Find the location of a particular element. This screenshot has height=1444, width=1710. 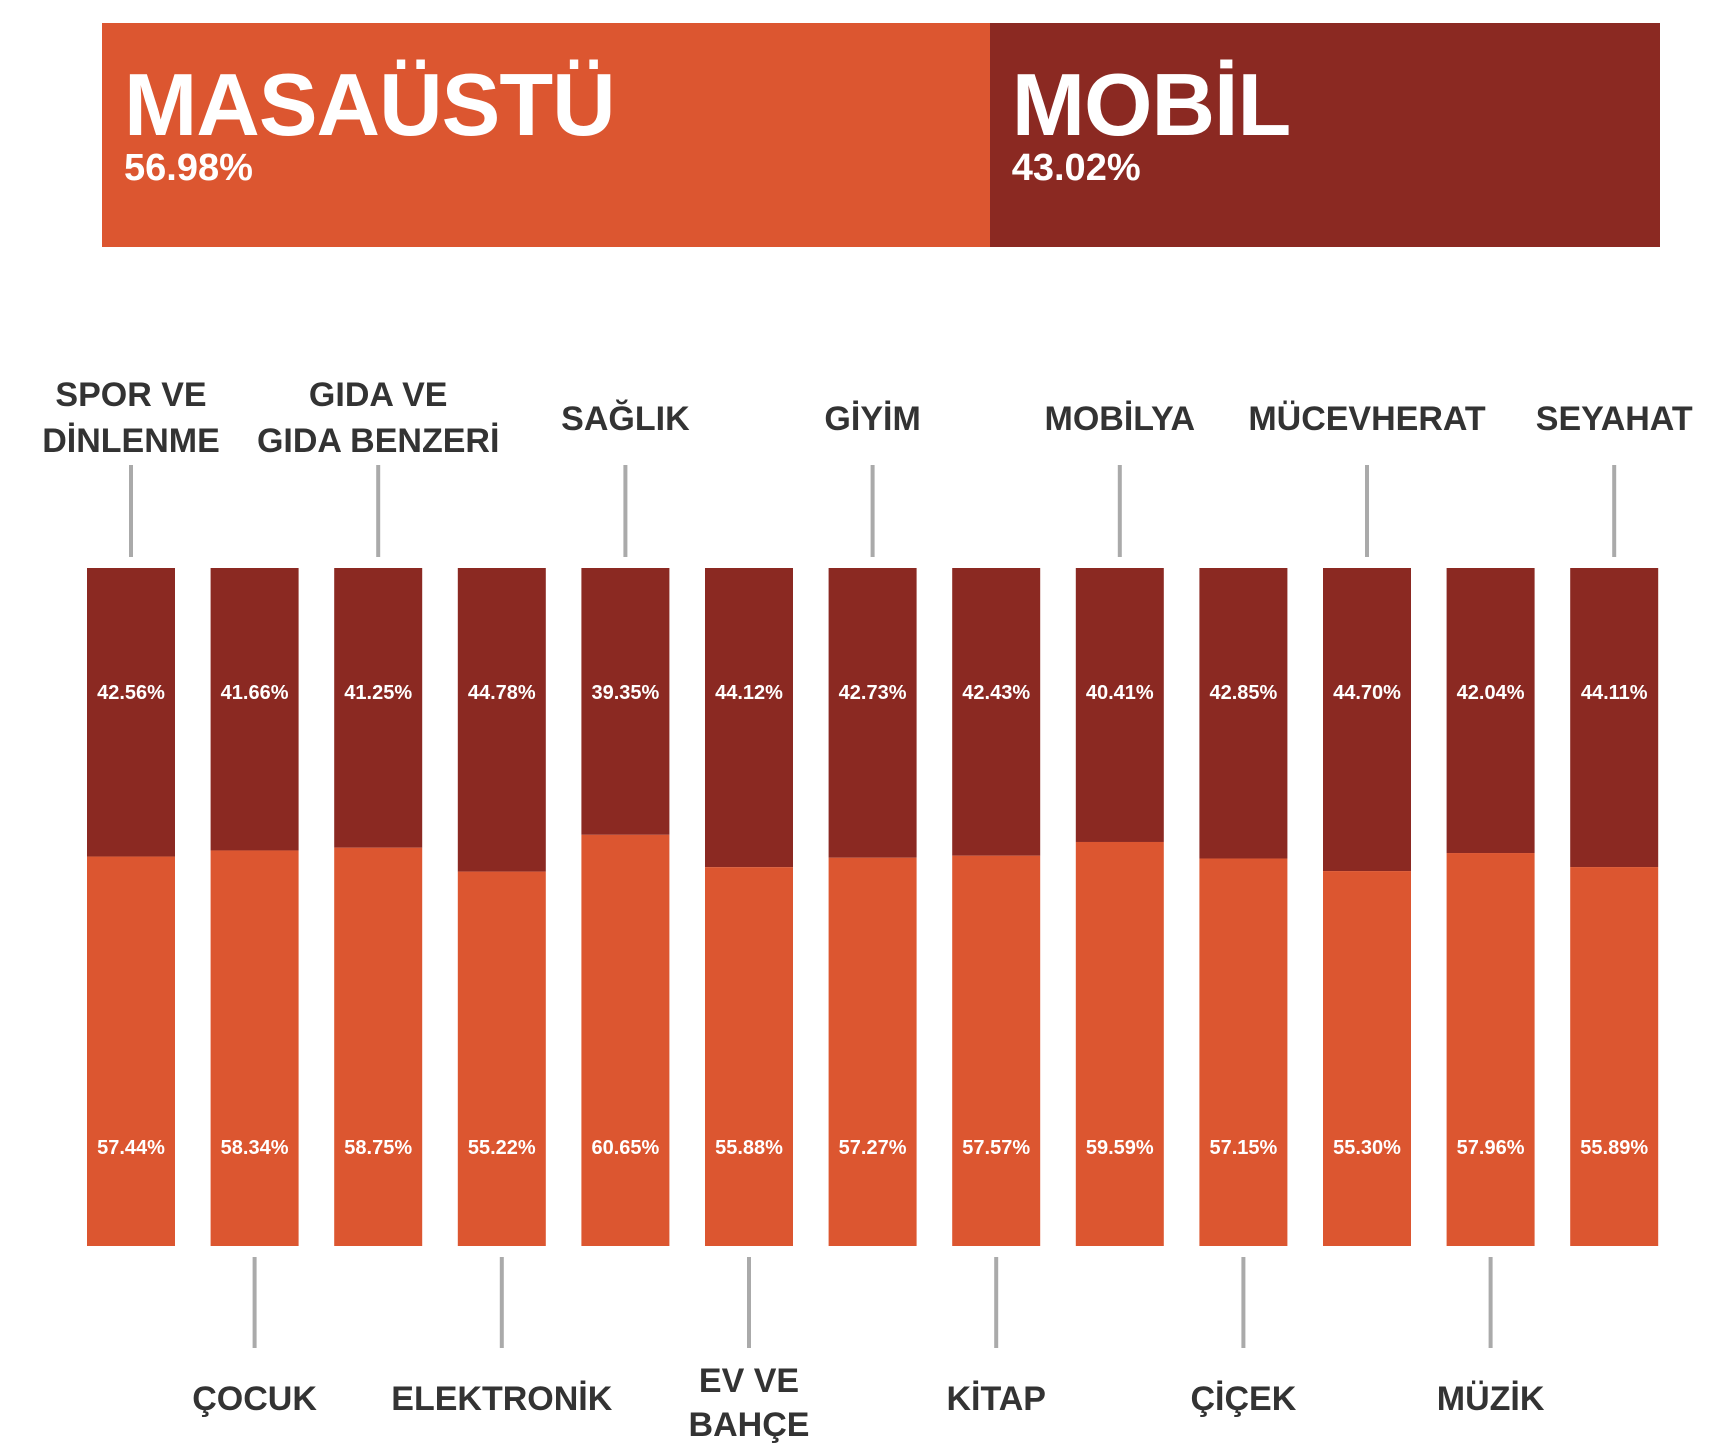

mobile-value-label-1: 42.56% is located at coordinates (131, 693).